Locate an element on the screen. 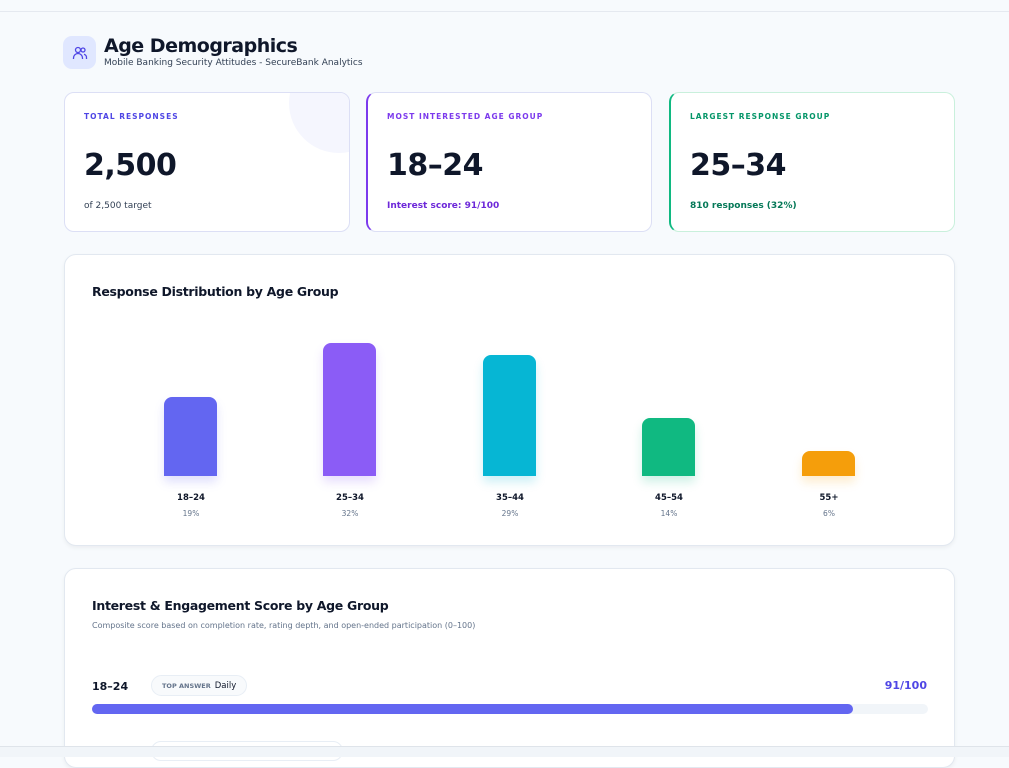  top-divider is located at coordinates (504, 11).